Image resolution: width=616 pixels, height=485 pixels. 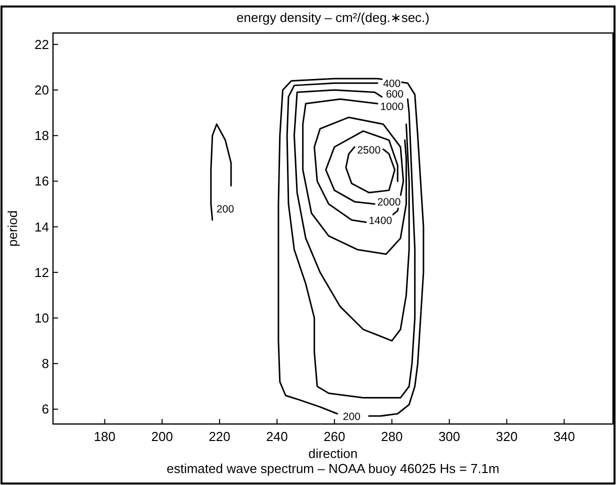 I want to click on chart-title: energy density – cm²/(deg.∗sec.), so click(x=333, y=17).